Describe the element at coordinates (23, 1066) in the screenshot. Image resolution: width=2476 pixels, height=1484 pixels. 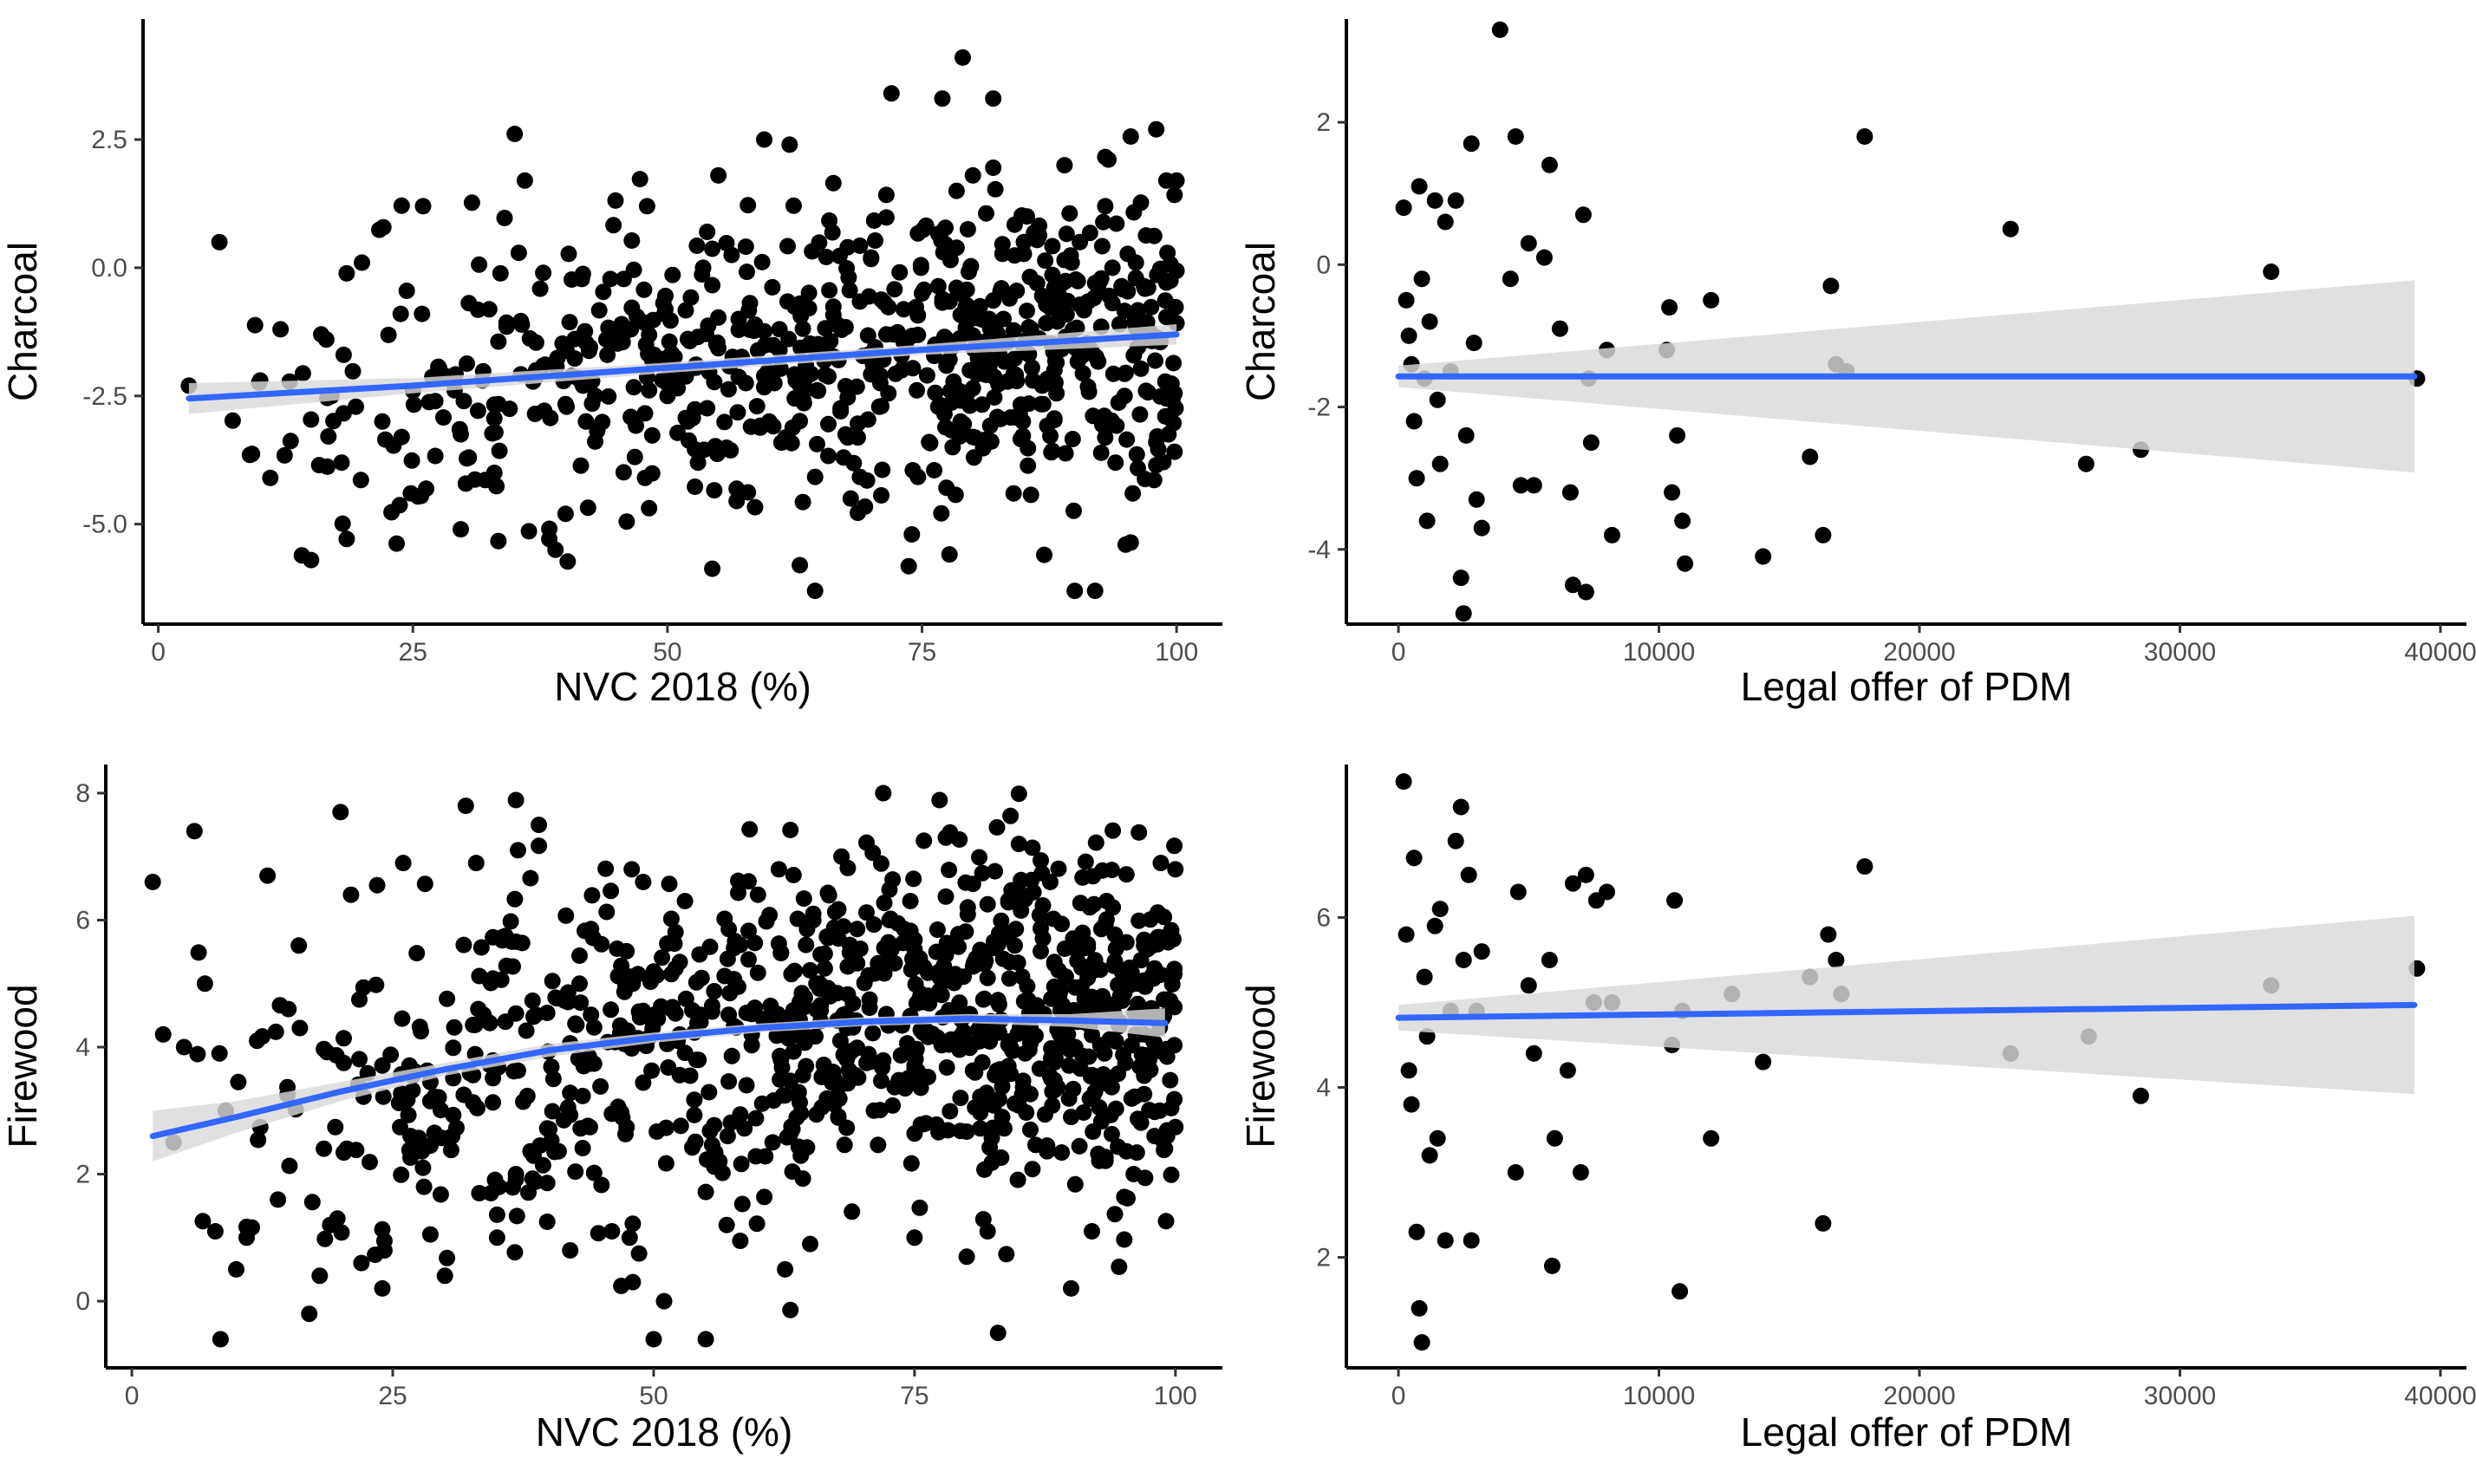
I see `y-axis-title: Firewood` at that location.